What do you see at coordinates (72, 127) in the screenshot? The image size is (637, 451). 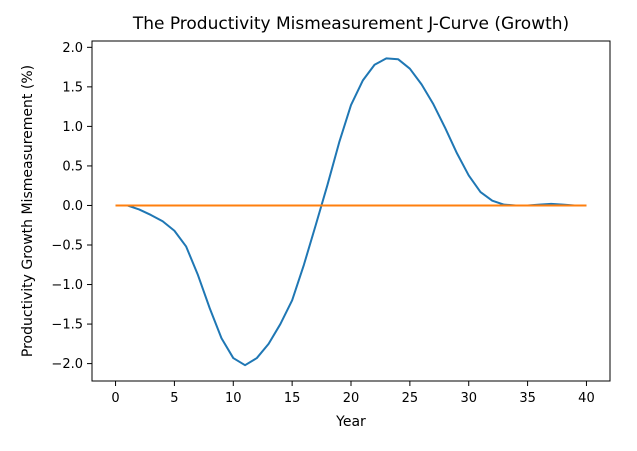 I see `y-tick-label: 1.0` at bounding box center [72, 127].